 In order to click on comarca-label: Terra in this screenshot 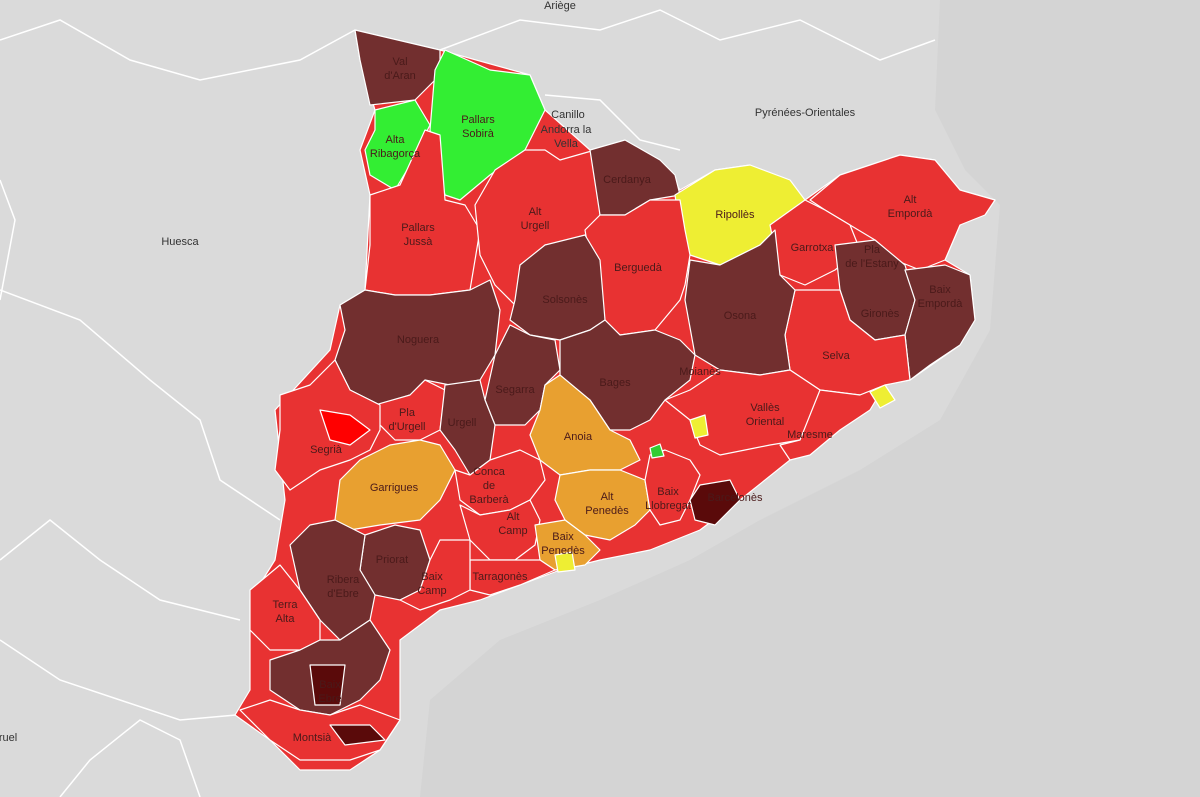, I will do `click(285, 605)`.